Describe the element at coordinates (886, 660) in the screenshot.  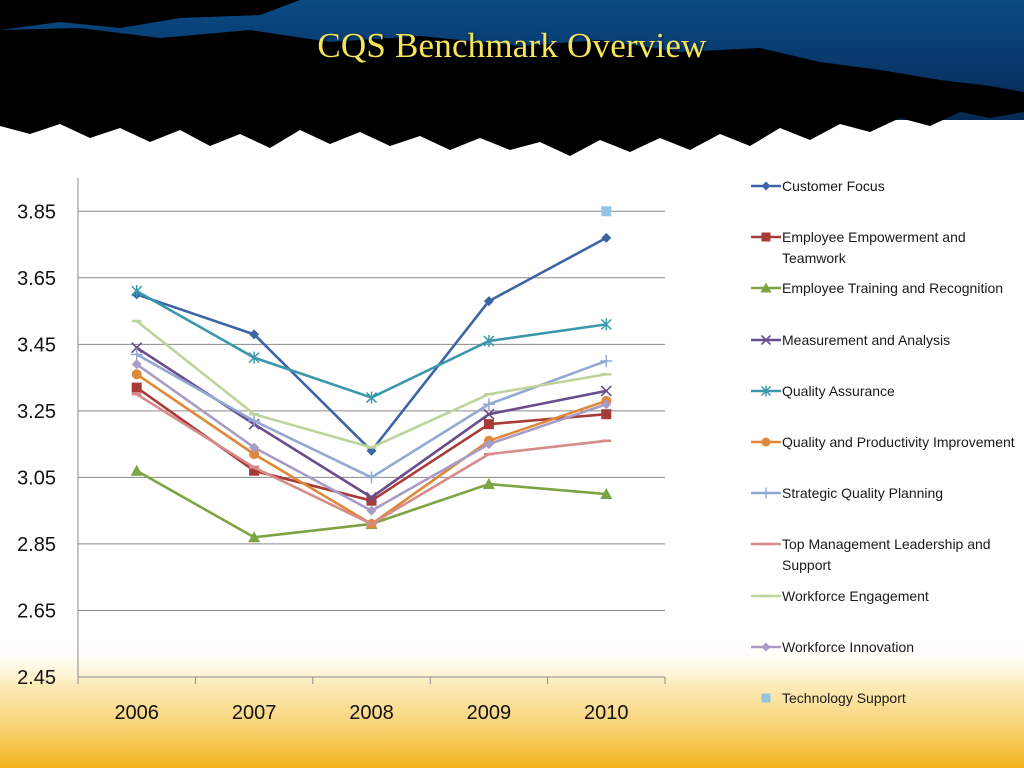
I see `legend-item: Workforce Innovation` at that location.